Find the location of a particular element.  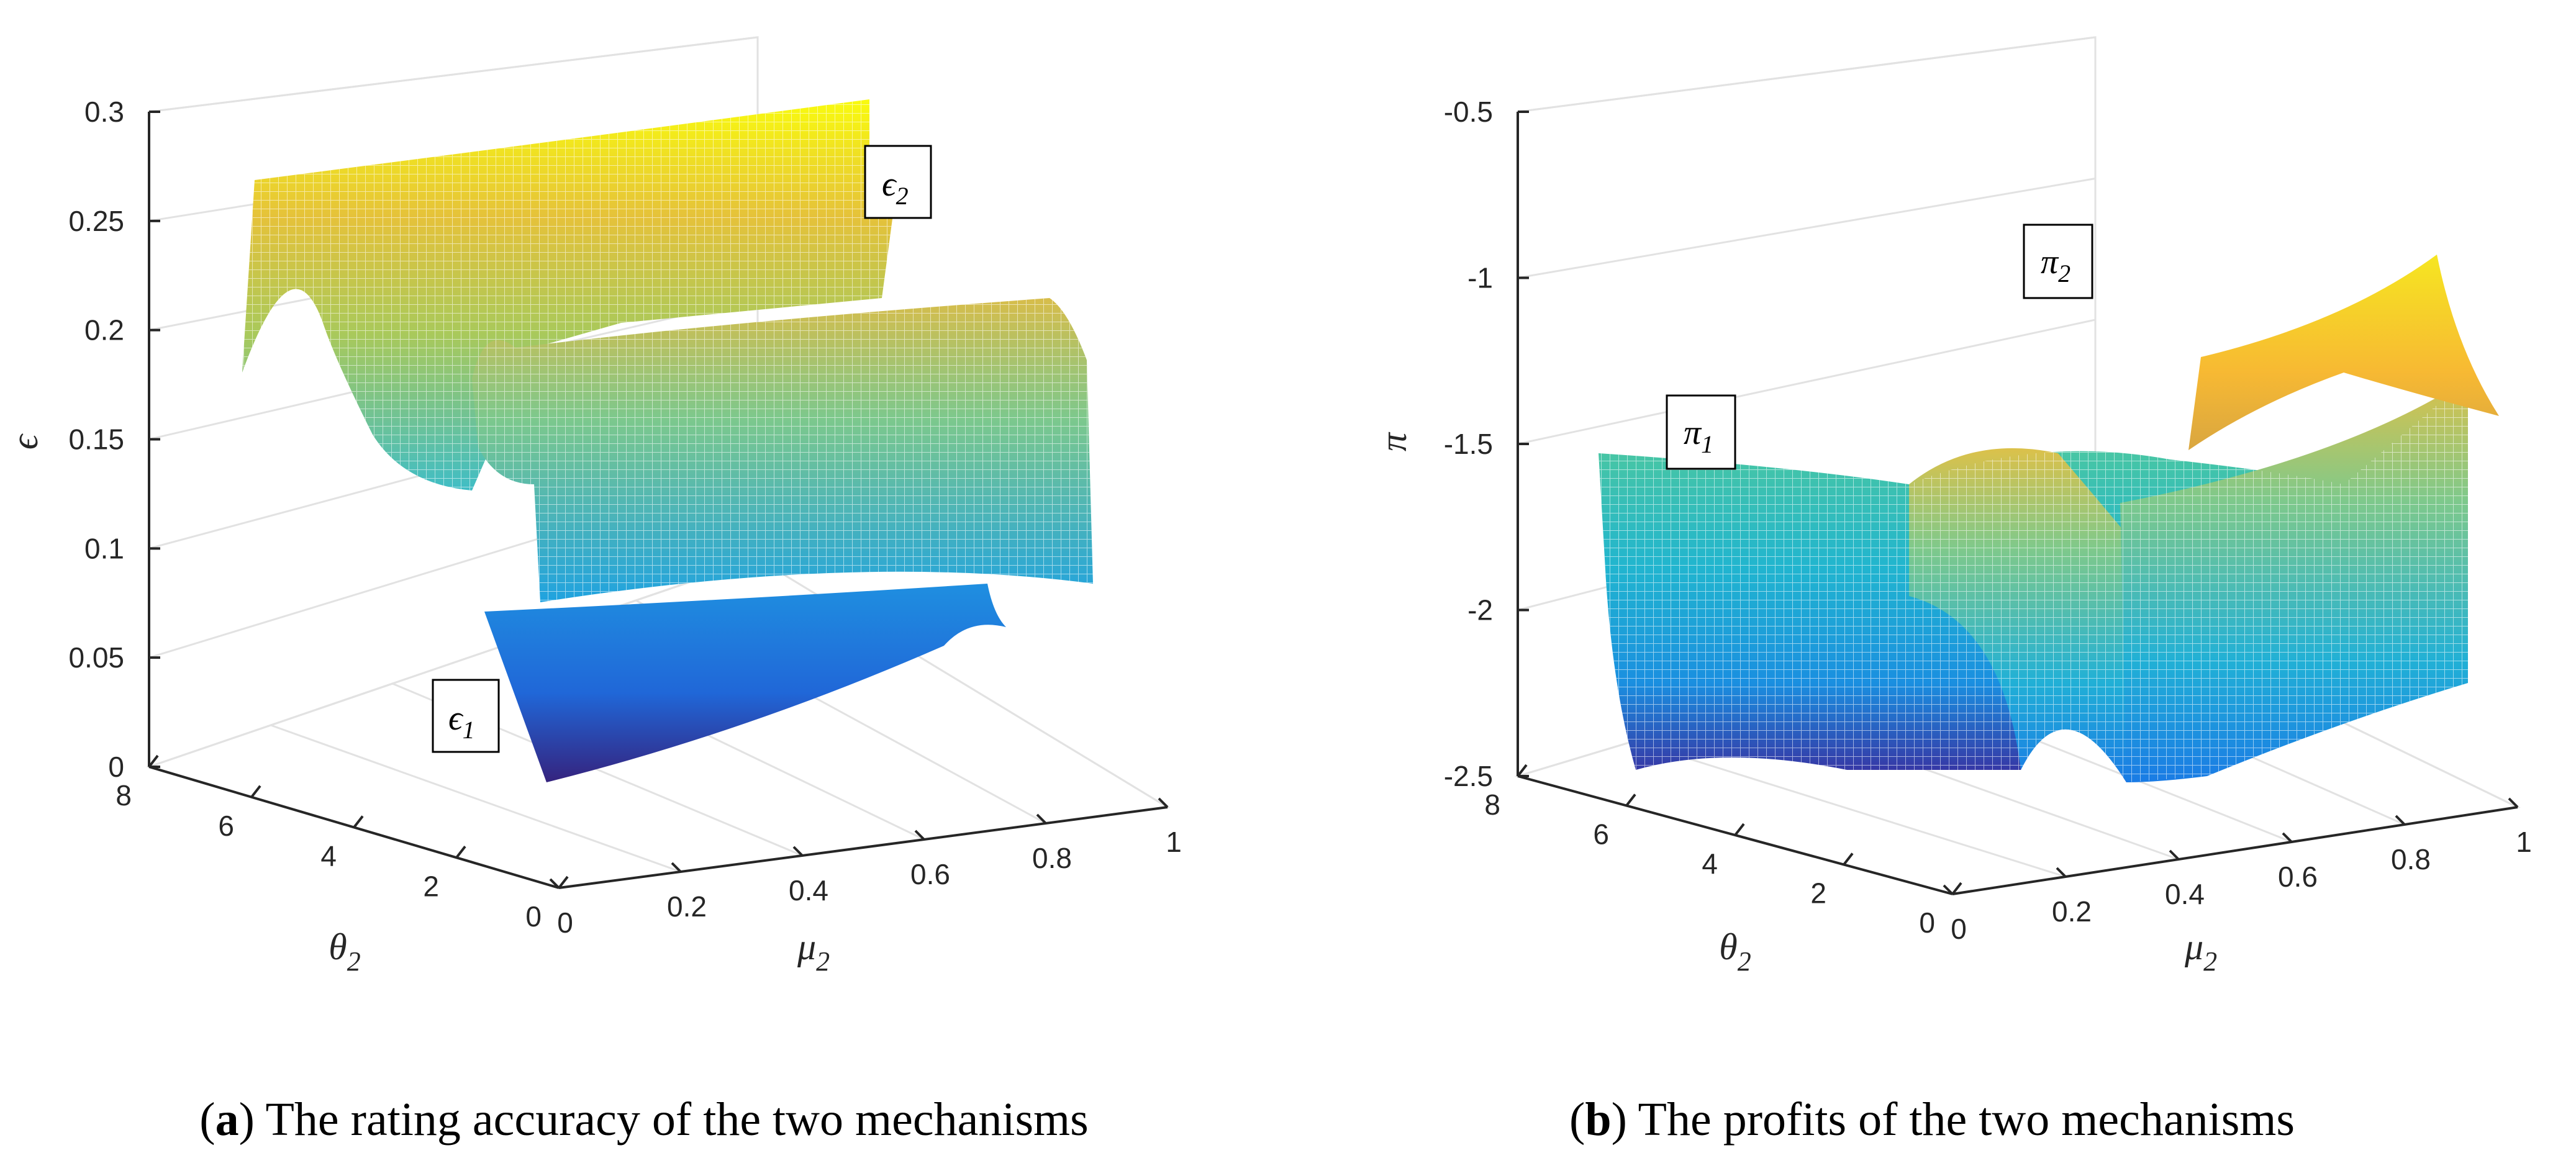

x-tick-label: 0.4 is located at coordinates (2185, 894).